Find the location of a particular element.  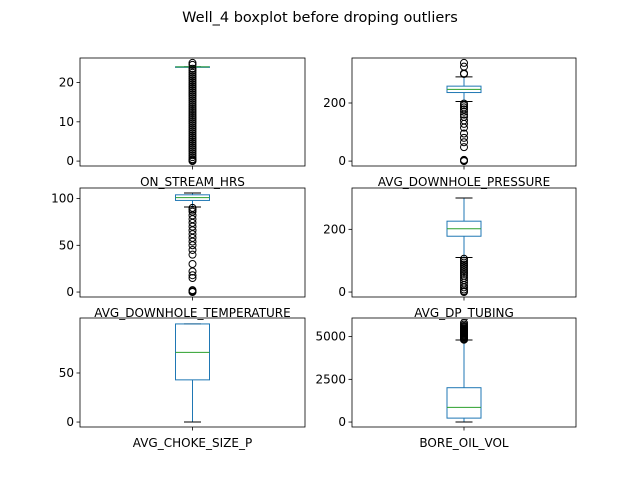

subplot-avg-downhole-pressure: 0 200 AVG_DOWNHOLE_PRESSURE is located at coordinates (450, 123).